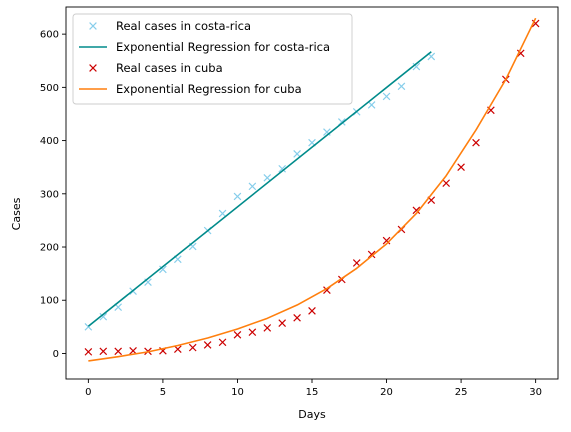 The image size is (571, 432). What do you see at coordinates (386, 392) in the screenshot?
I see `x-tick-label: 20` at bounding box center [386, 392].